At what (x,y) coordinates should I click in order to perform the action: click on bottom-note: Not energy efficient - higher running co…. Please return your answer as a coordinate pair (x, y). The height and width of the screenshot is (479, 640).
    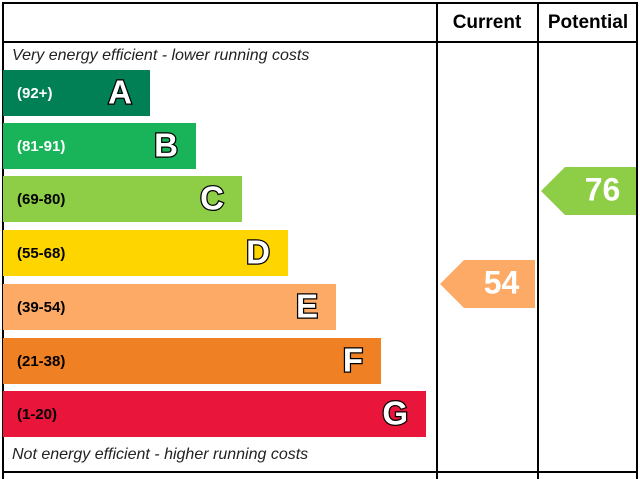
    Looking at the image, I should click on (160, 454).